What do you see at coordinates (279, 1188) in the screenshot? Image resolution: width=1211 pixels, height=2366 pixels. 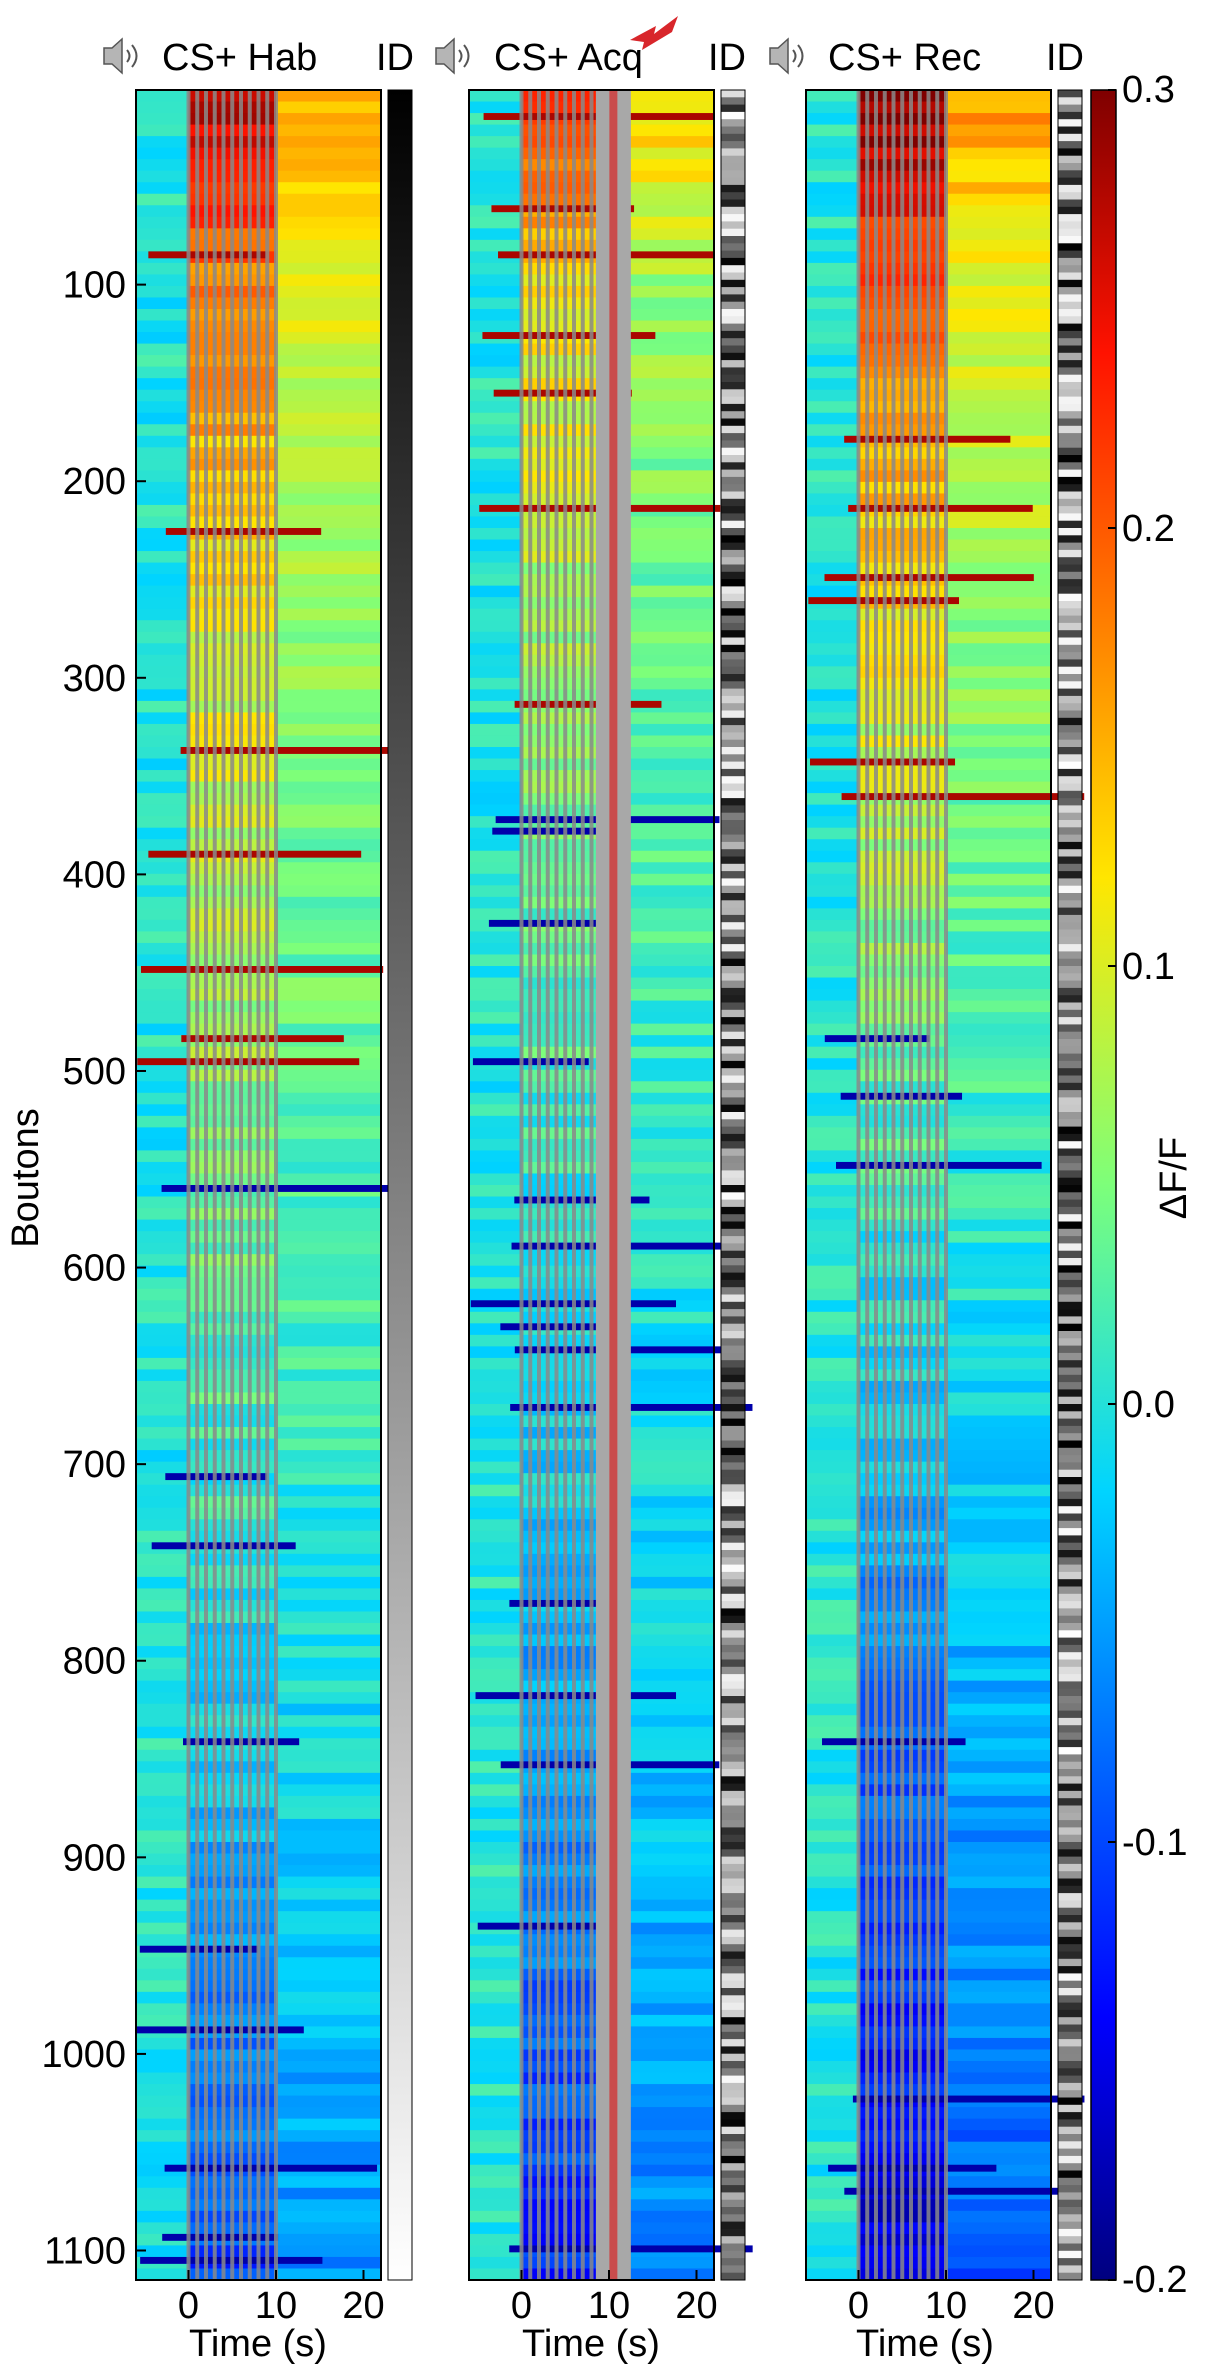 I see `heatmap-streak` at bounding box center [279, 1188].